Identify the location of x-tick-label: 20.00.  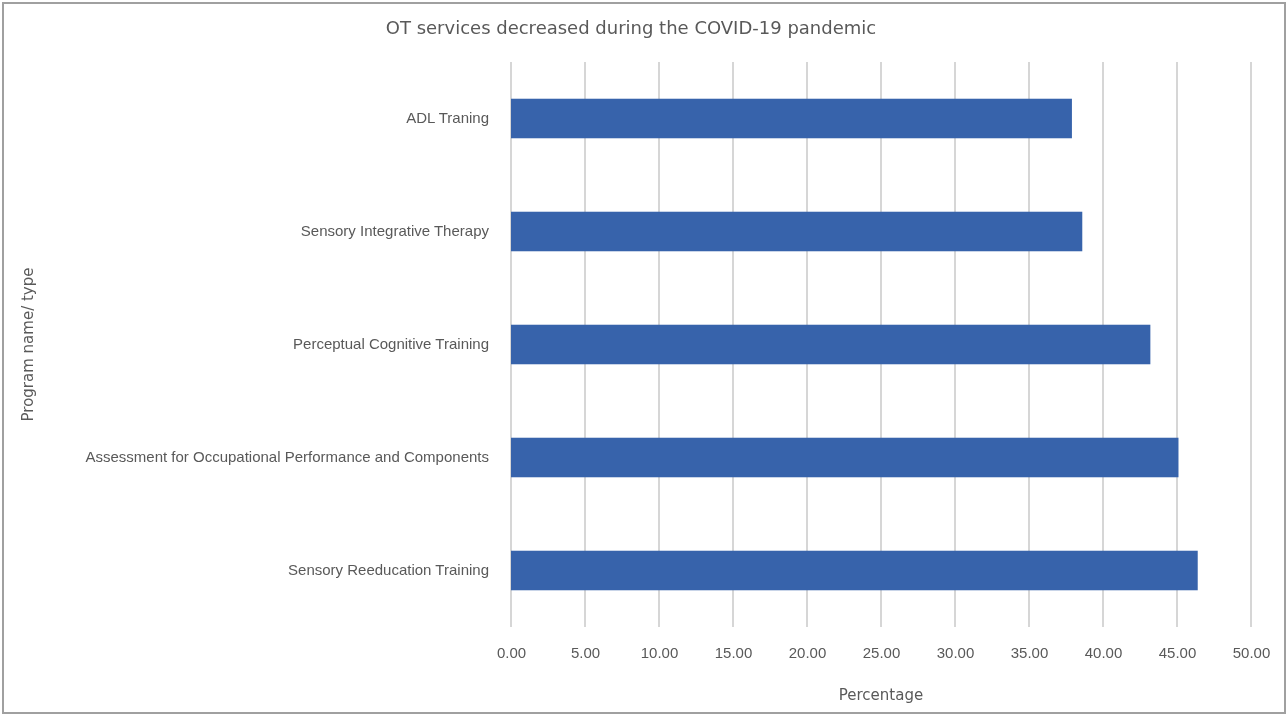
(807, 652).